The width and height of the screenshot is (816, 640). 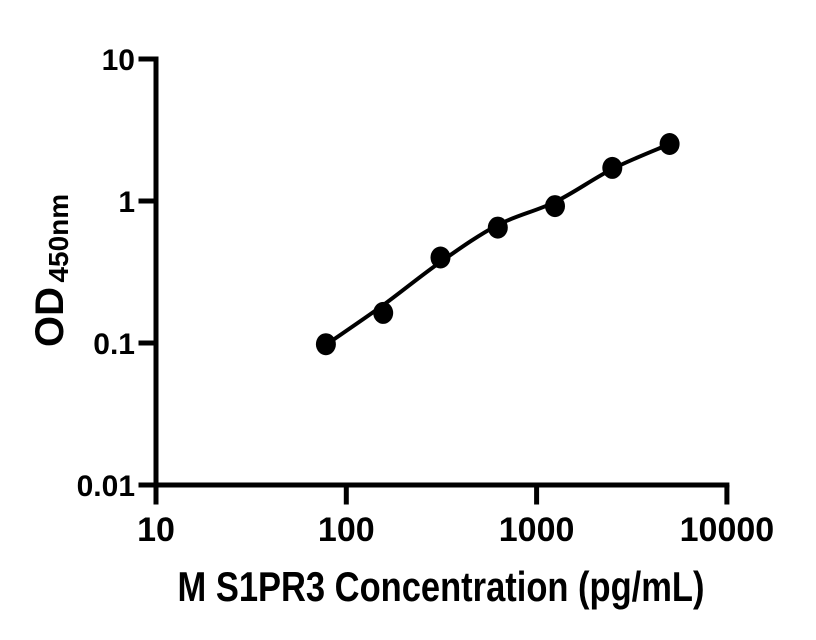 I want to click on x-tick-label: 100, so click(x=346, y=530).